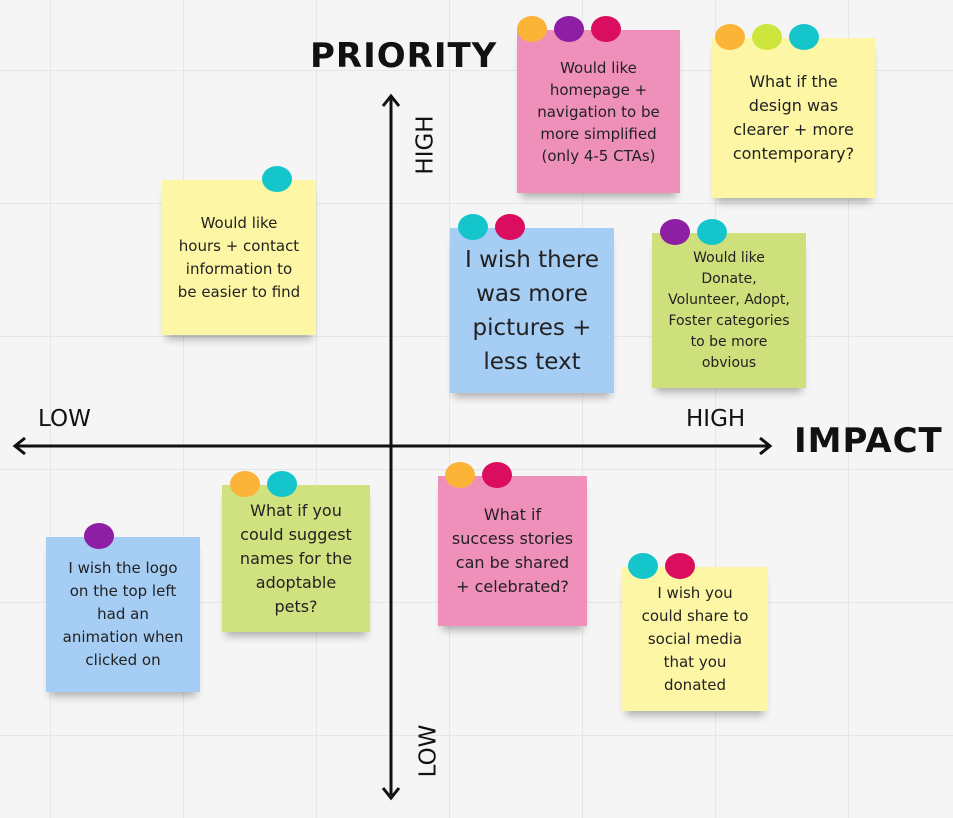 This screenshot has height=818, width=953. Describe the element at coordinates (296, 534) in the screenshot. I see `note-text: could suggest` at that location.